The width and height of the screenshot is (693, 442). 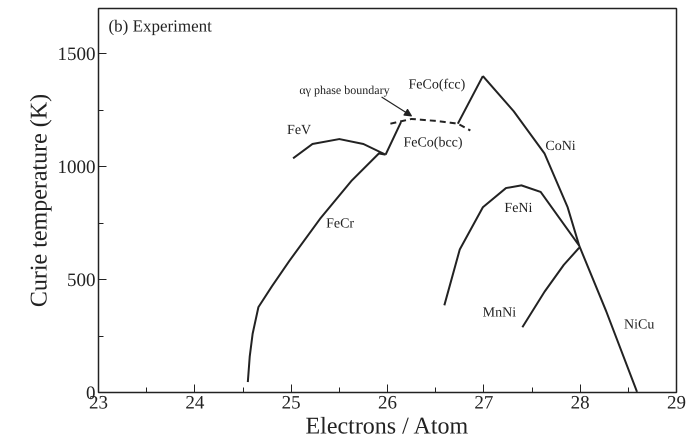 What do you see at coordinates (77, 167) in the screenshot?
I see `y-tick-label: 1000` at bounding box center [77, 167].